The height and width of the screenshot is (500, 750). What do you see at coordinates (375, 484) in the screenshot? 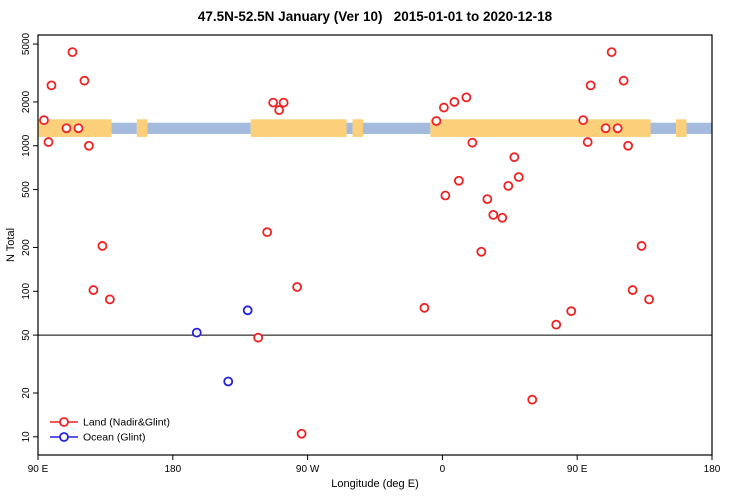
I see `x-axis-label: Longitude (deg E)` at bounding box center [375, 484].